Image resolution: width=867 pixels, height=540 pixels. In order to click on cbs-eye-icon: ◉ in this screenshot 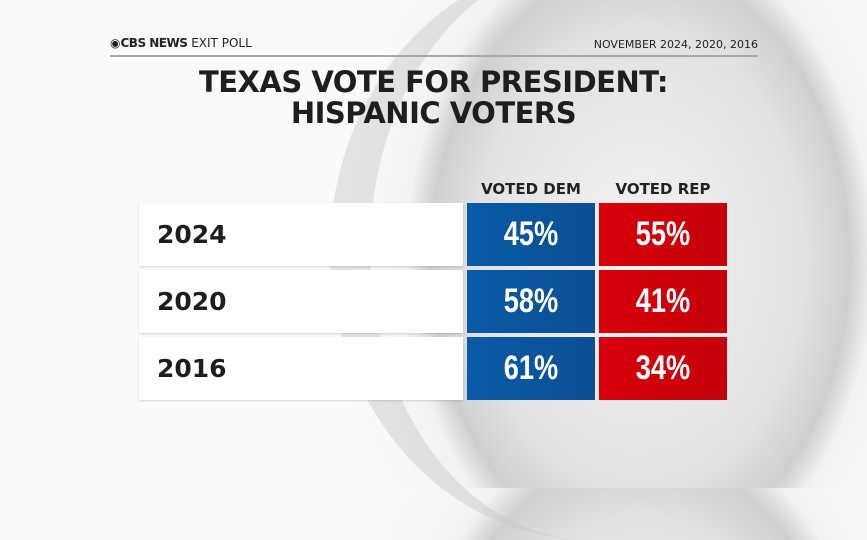, I will do `click(115, 43)`.